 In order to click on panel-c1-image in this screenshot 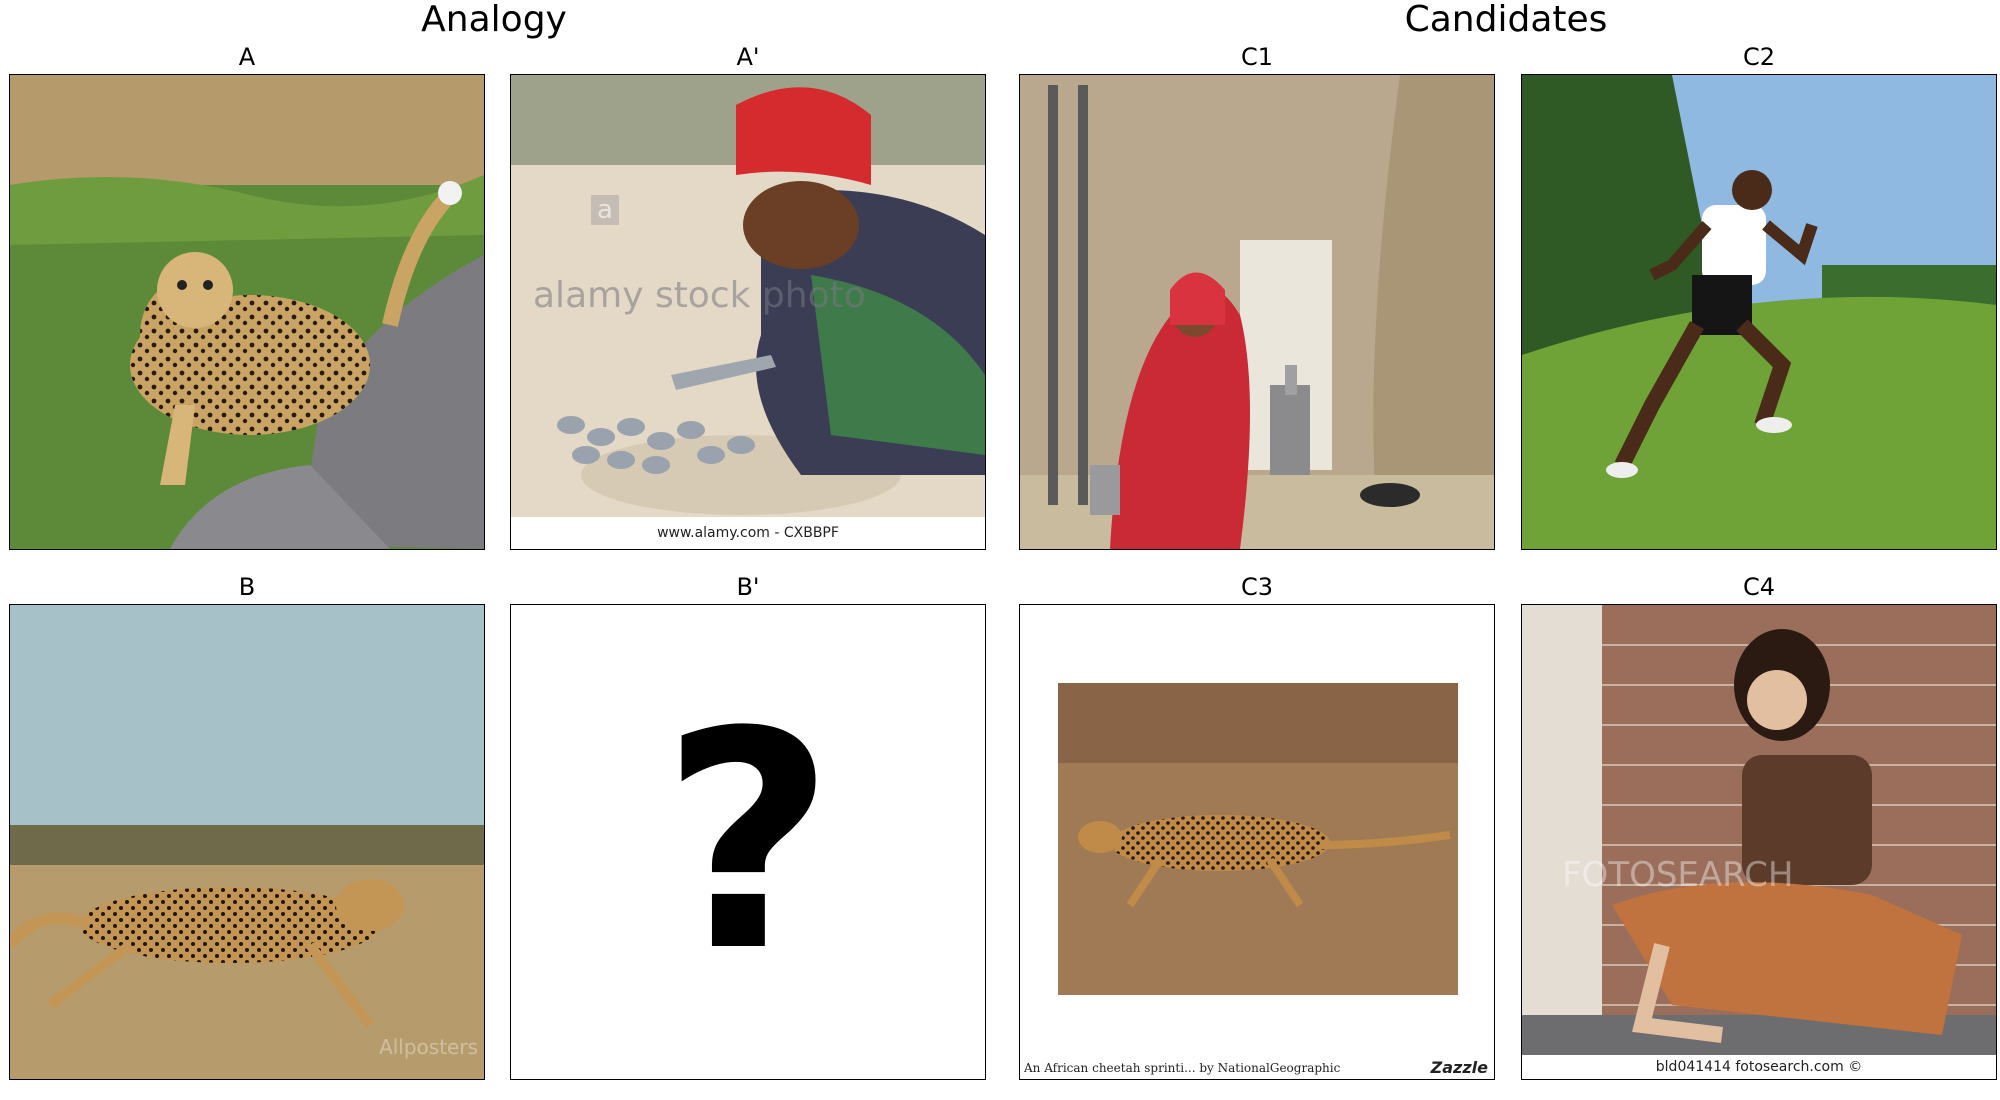, I will do `click(1257, 312)`.